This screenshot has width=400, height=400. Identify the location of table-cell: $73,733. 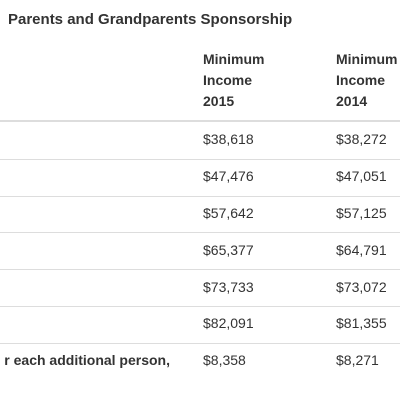
(228, 286).